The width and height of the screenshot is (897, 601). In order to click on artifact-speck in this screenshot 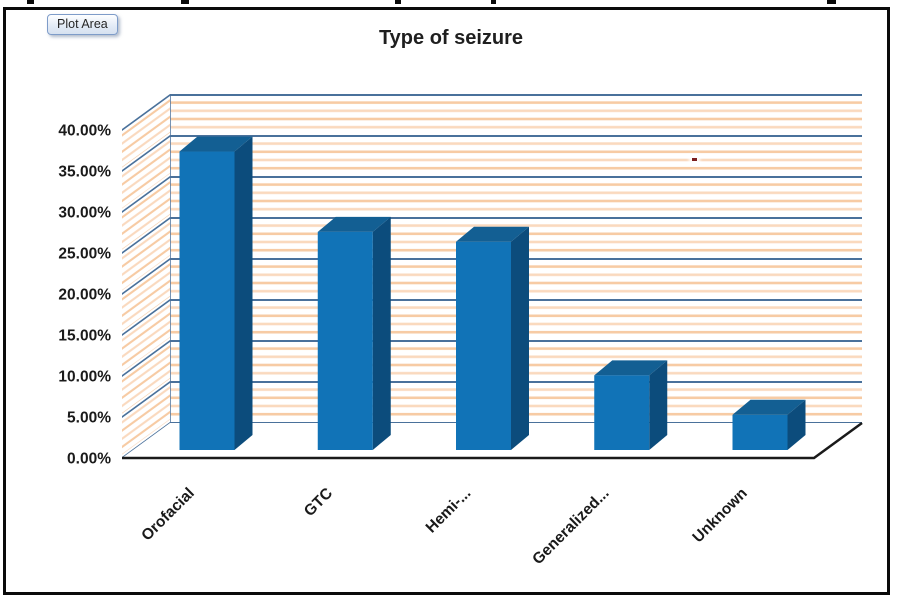, I will do `click(694, 159)`.